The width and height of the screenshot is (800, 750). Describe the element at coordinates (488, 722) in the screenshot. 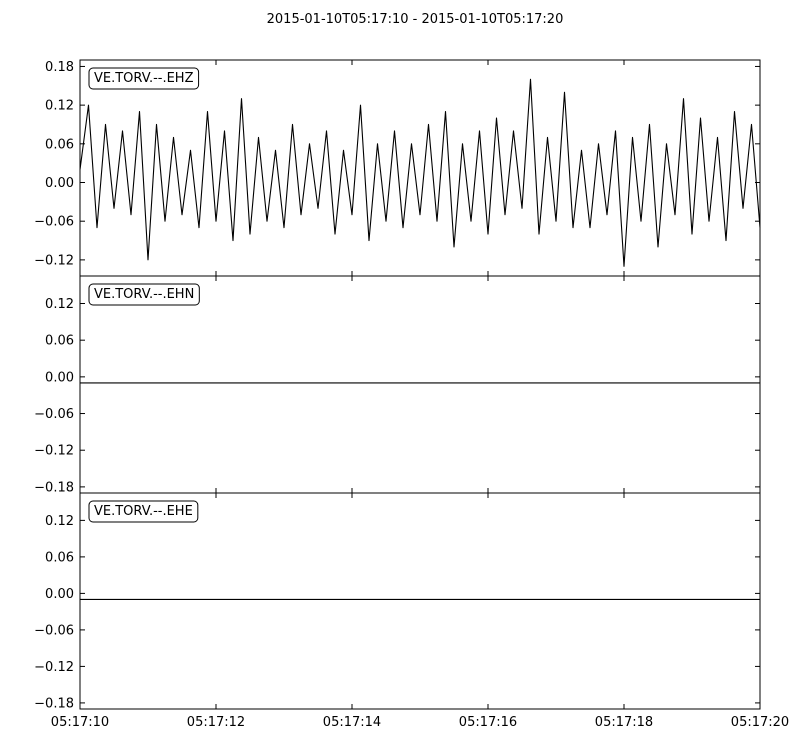

I see `x-tick-label: 05:17:16` at that location.